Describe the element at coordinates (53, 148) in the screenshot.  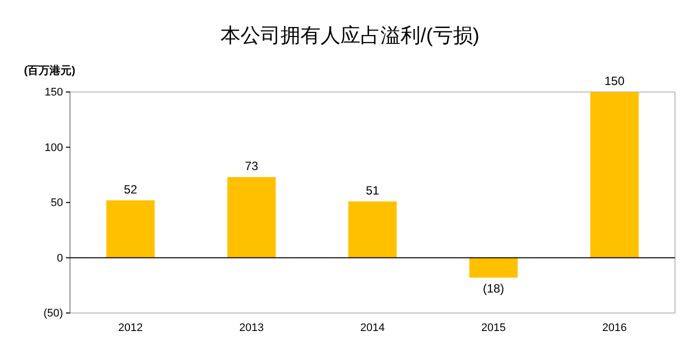
I see `y-tick-label: 100` at that location.